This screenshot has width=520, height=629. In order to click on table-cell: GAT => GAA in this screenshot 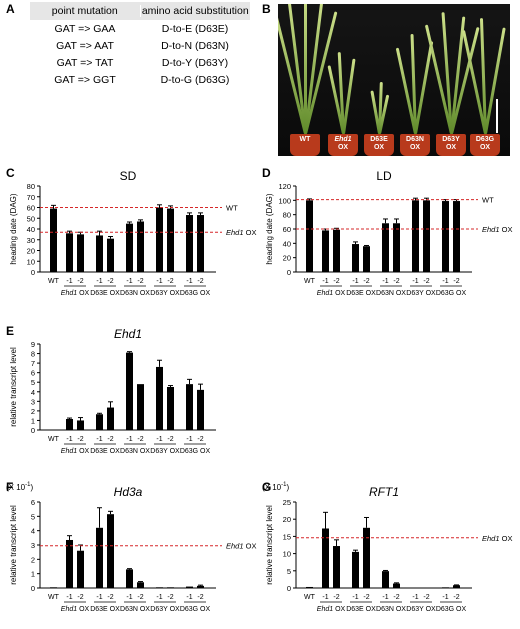, I will do `click(85, 28)`.